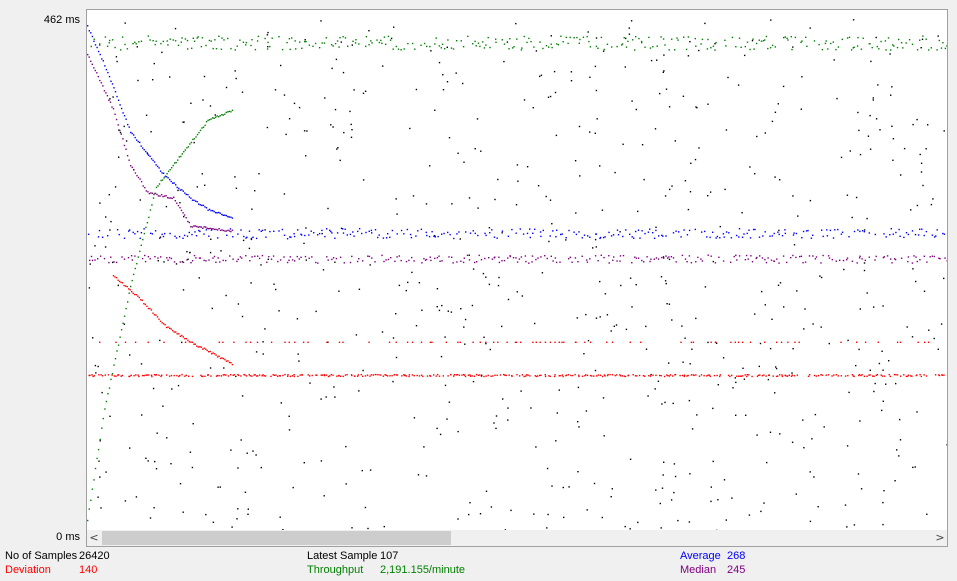 The width and height of the screenshot is (957, 581). I want to click on scroll-left-button: <, so click(94, 537).